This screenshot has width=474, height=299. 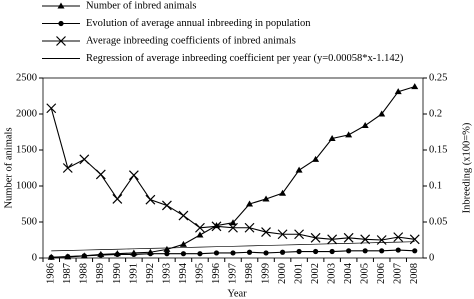 What do you see at coordinates (466, 167) in the screenshot?
I see `y2-axis-label: Inbreeding (x100=%)` at bounding box center [466, 167].